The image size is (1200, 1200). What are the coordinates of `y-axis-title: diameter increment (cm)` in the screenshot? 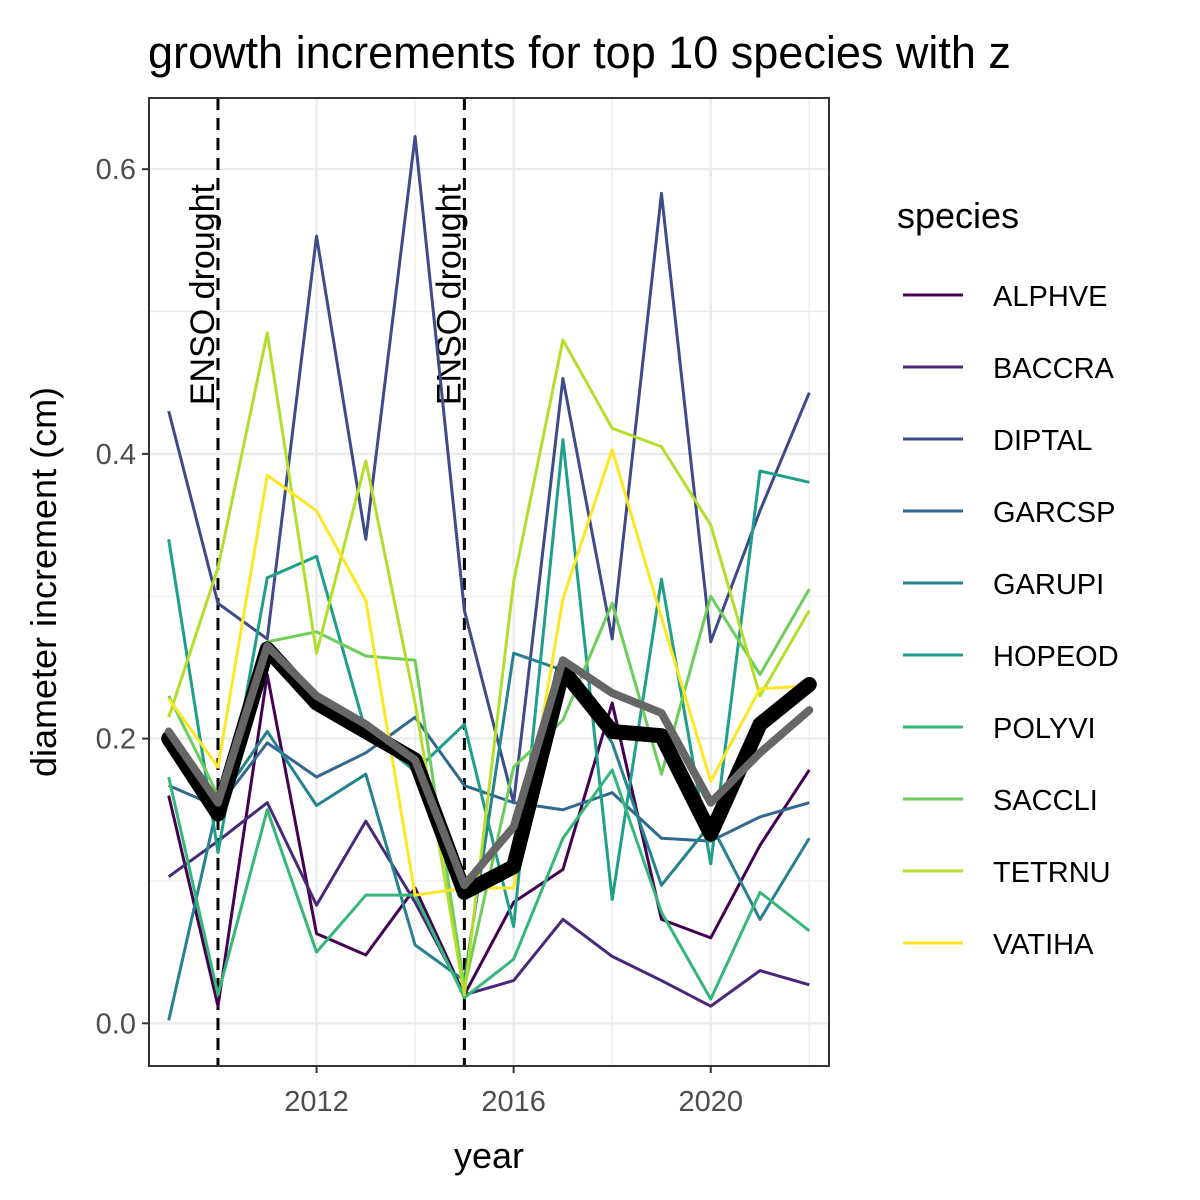 It's located at (43, 582).